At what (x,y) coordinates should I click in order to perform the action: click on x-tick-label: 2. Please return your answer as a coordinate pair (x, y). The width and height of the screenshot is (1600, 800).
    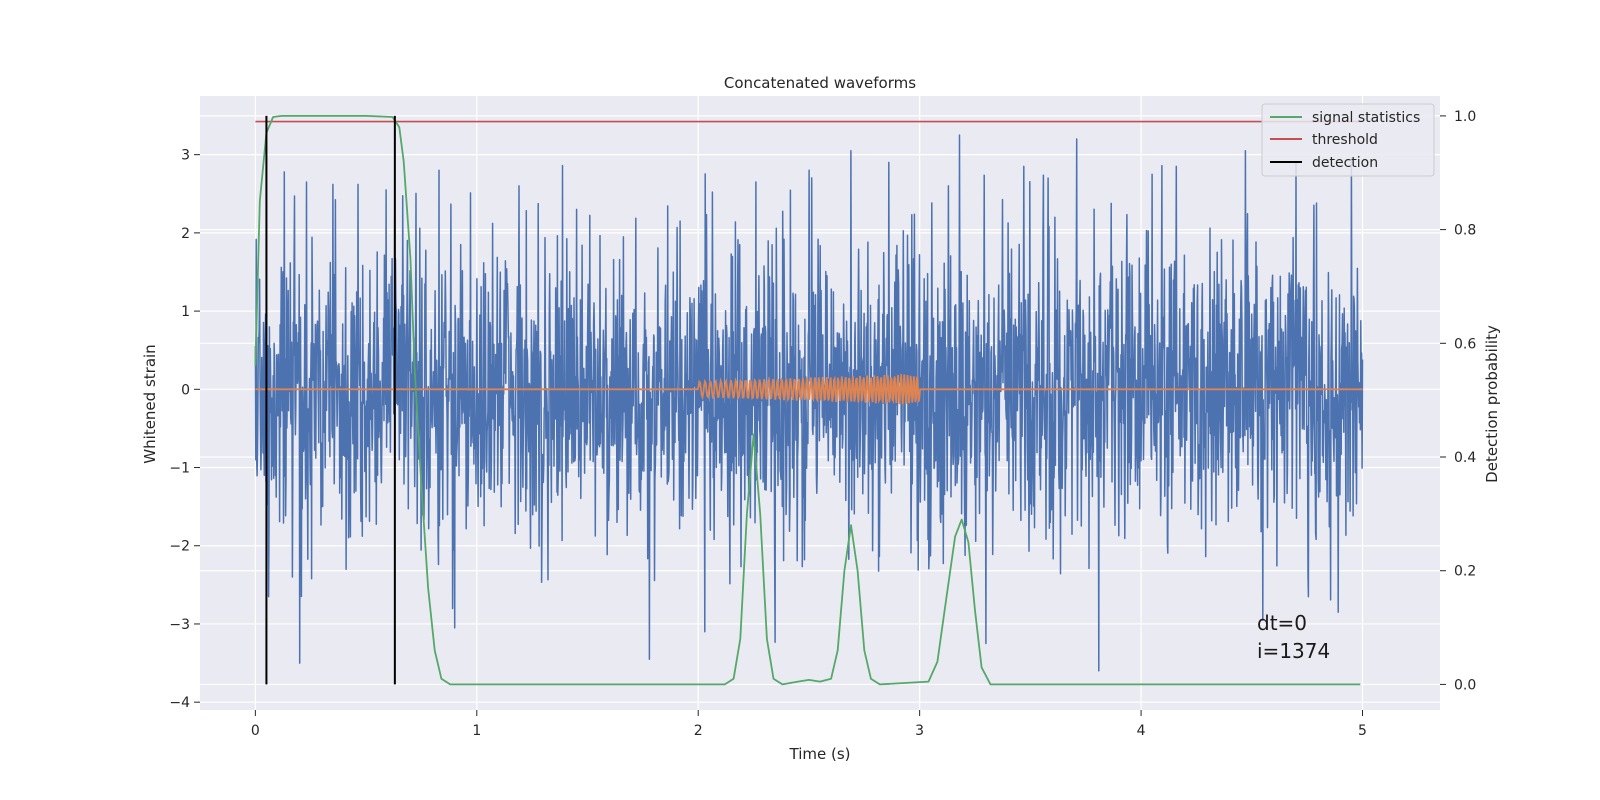
    Looking at the image, I should click on (698, 731).